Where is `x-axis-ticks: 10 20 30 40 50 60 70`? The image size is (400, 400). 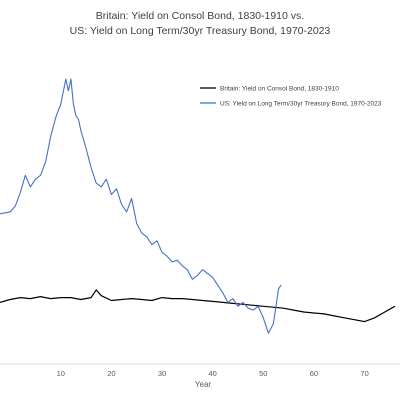 x-axis-ticks: 10 20 30 40 50 60 70 is located at coordinates (213, 373).